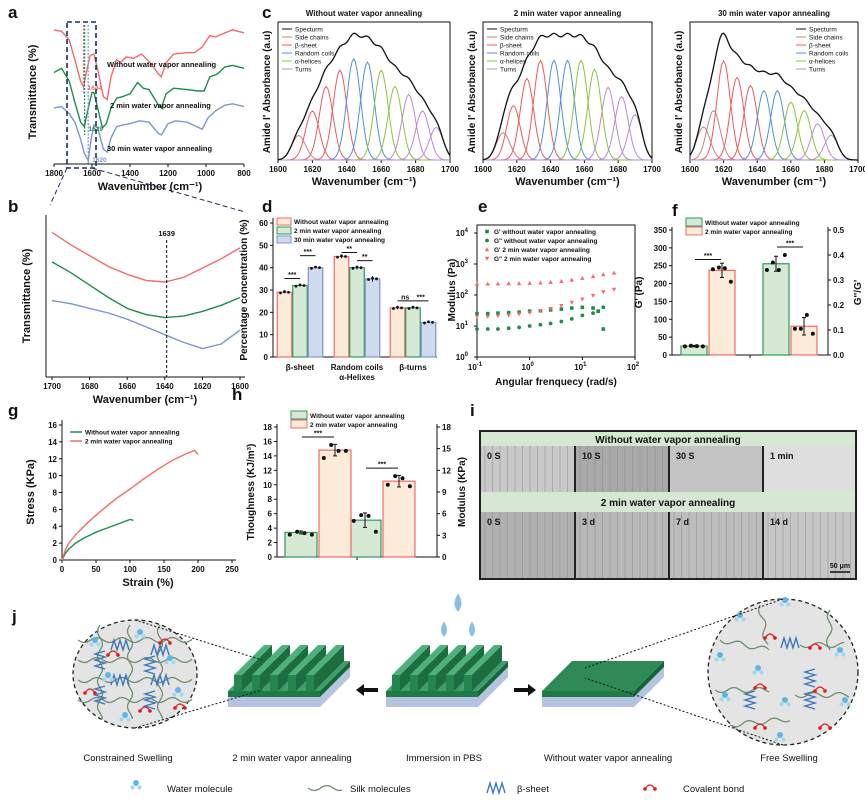 The height and width of the screenshot is (802, 865). What do you see at coordinates (335, 679) in the screenshot?
I see `film-side` at bounding box center [335, 679].